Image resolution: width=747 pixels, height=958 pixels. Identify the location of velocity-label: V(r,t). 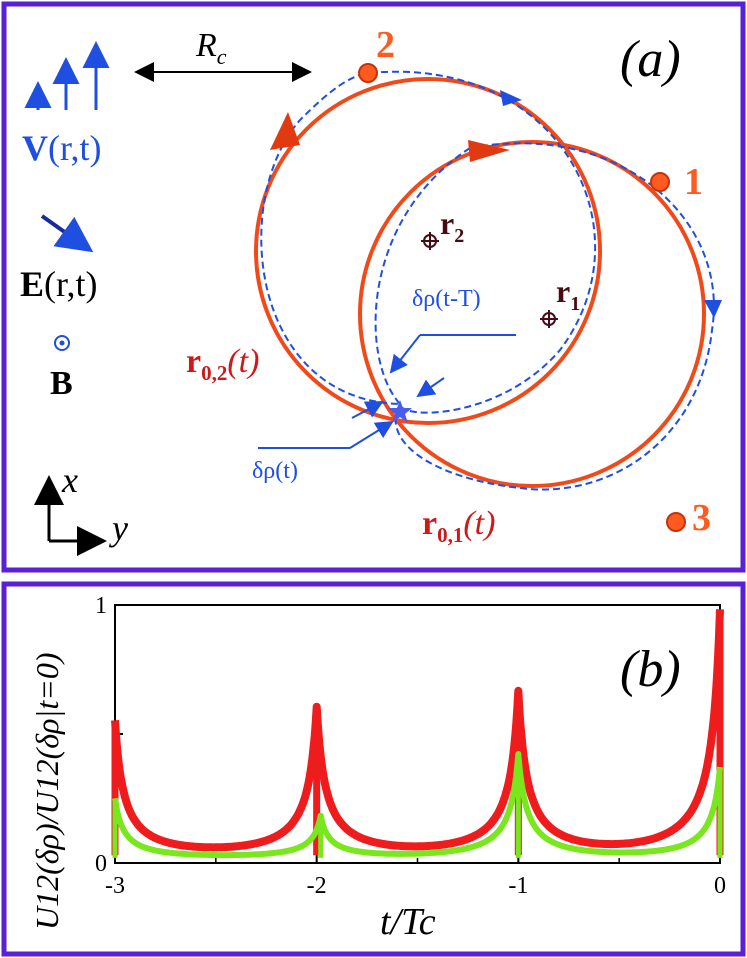
(62, 148).